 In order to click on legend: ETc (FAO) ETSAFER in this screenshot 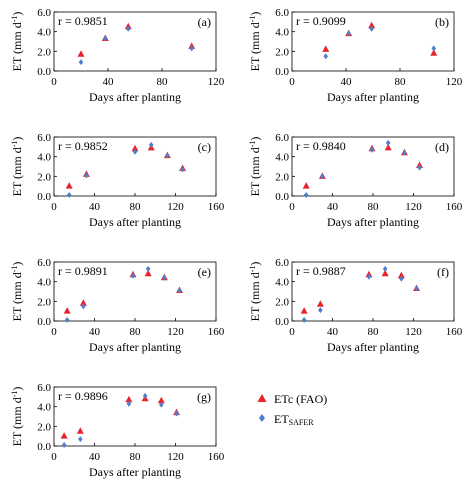, I will do `click(292, 409)`.